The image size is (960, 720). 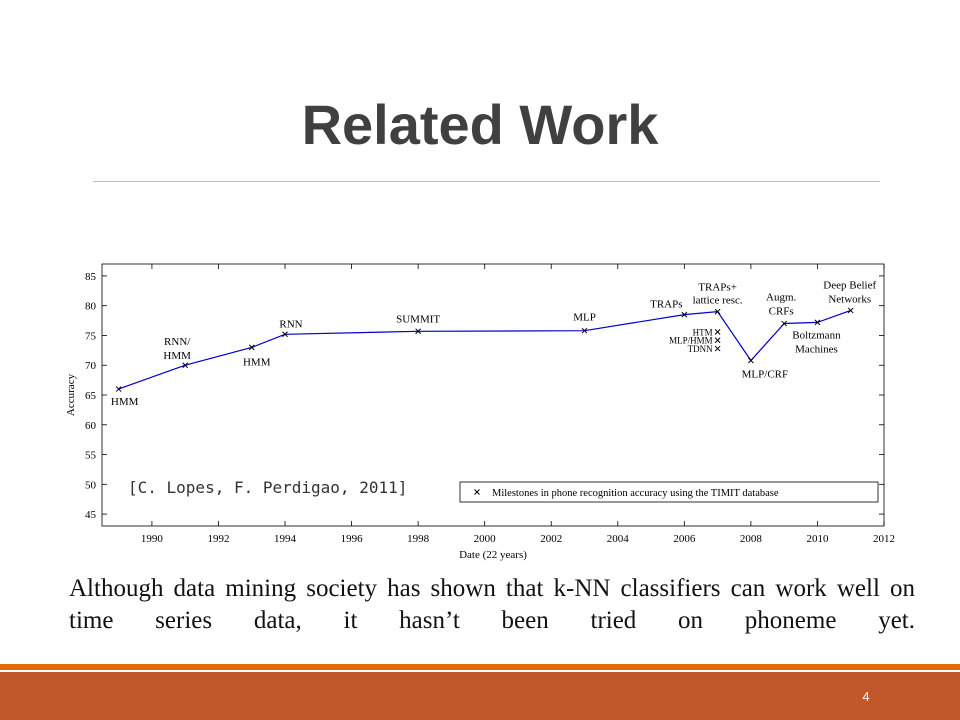 What do you see at coordinates (480, 124) in the screenshot?
I see `slide-title: Related Work` at bounding box center [480, 124].